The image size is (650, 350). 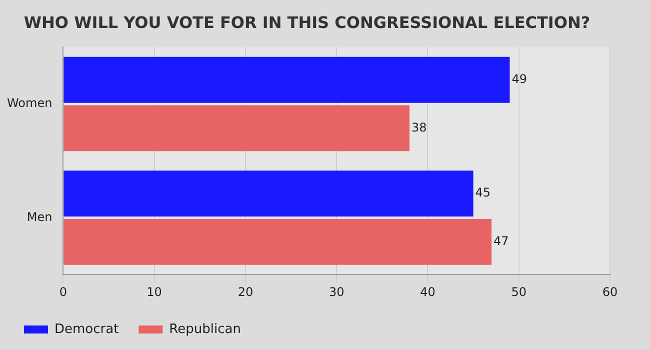 What do you see at coordinates (86, 329) in the screenshot?
I see `legend-label: Democrat` at bounding box center [86, 329].